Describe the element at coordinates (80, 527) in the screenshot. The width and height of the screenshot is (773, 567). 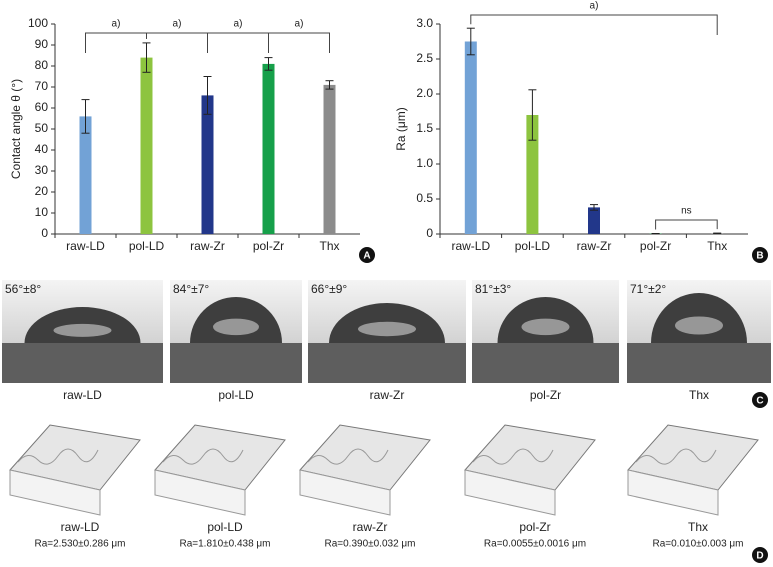
I see `profile-label: raw-LD` at that location.